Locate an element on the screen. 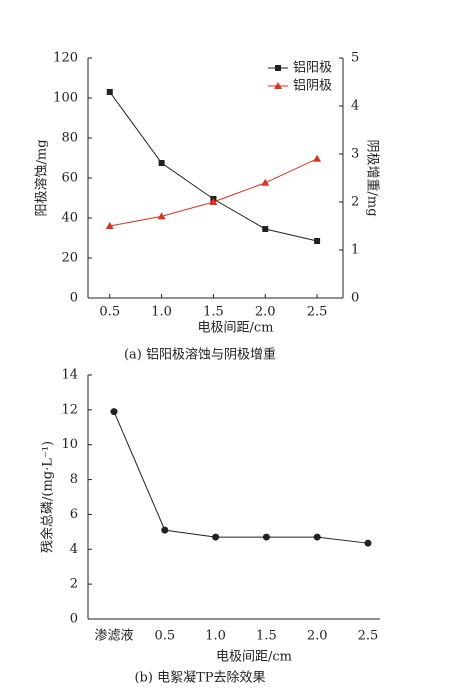 This screenshot has width=462, height=689. y-tick-label: 60 is located at coordinates (69, 178).